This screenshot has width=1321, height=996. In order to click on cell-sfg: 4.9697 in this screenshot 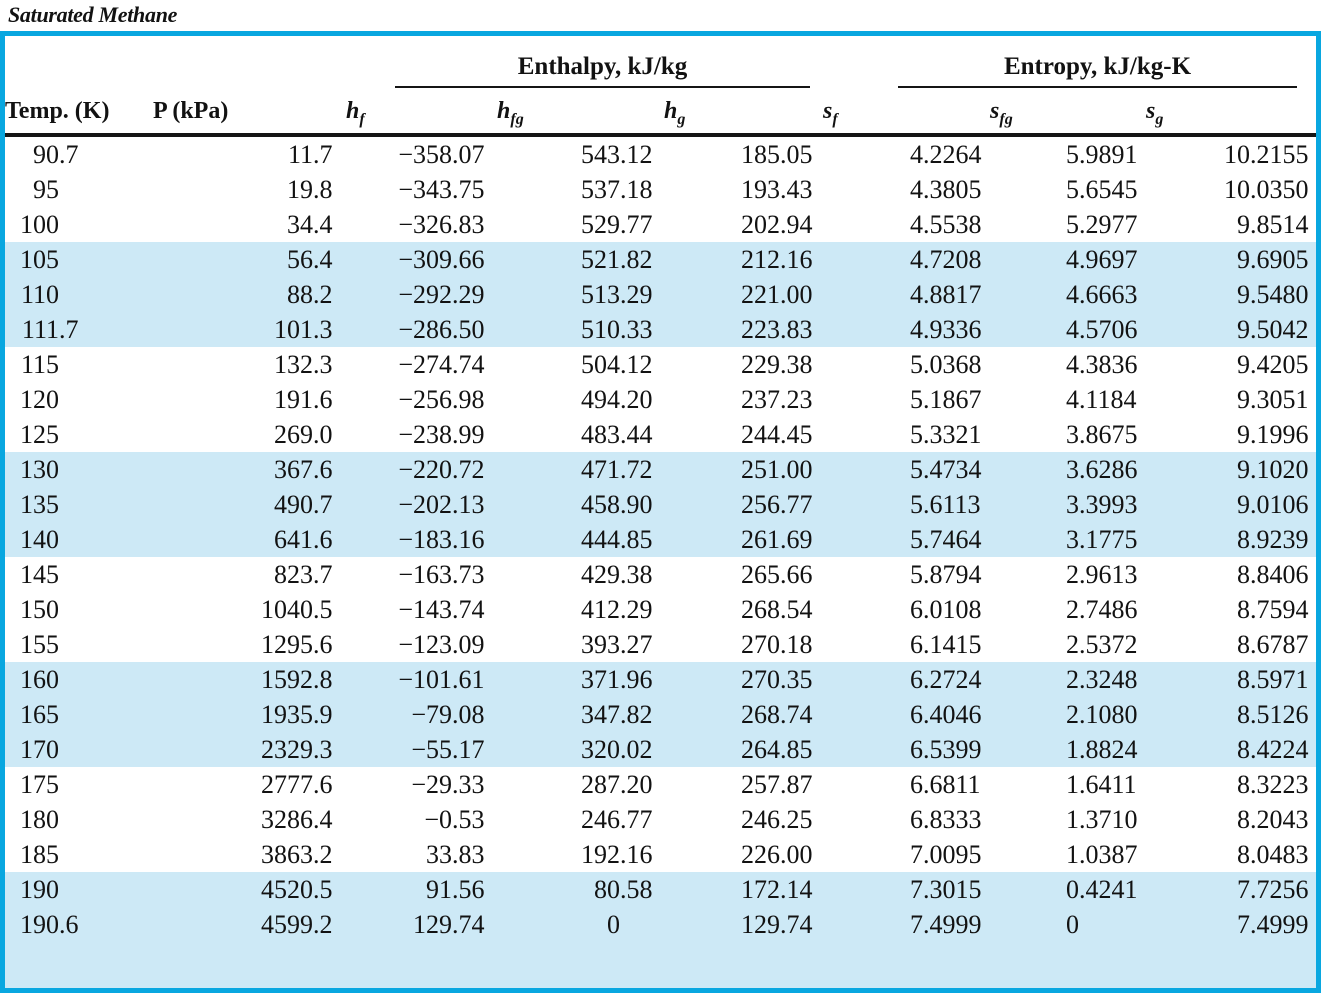, I will do `click(1102, 259)`.